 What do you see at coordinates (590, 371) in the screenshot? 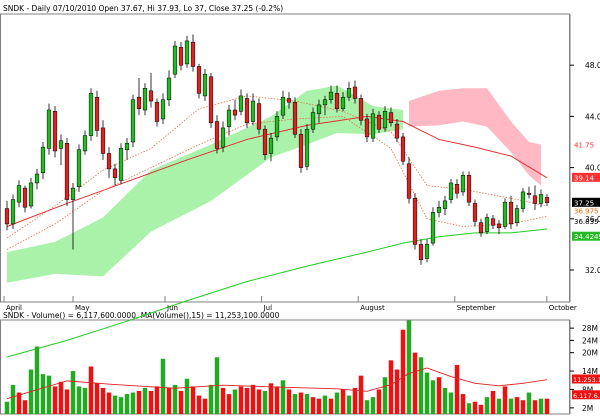
I see `volume-y-tick-label: 14M` at bounding box center [590, 371].